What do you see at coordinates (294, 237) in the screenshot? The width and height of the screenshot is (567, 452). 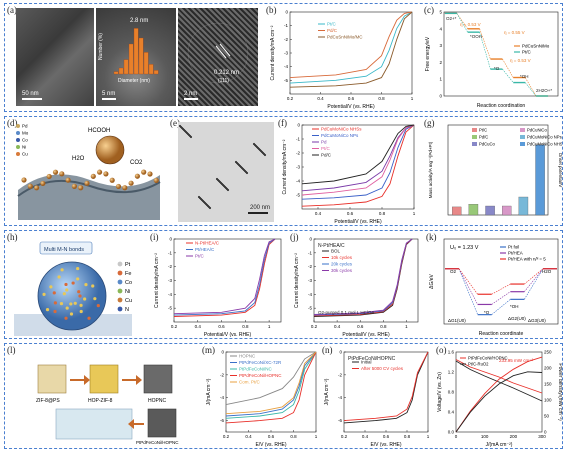 I see `panel-tag-j: (j)` at bounding box center [294, 237].